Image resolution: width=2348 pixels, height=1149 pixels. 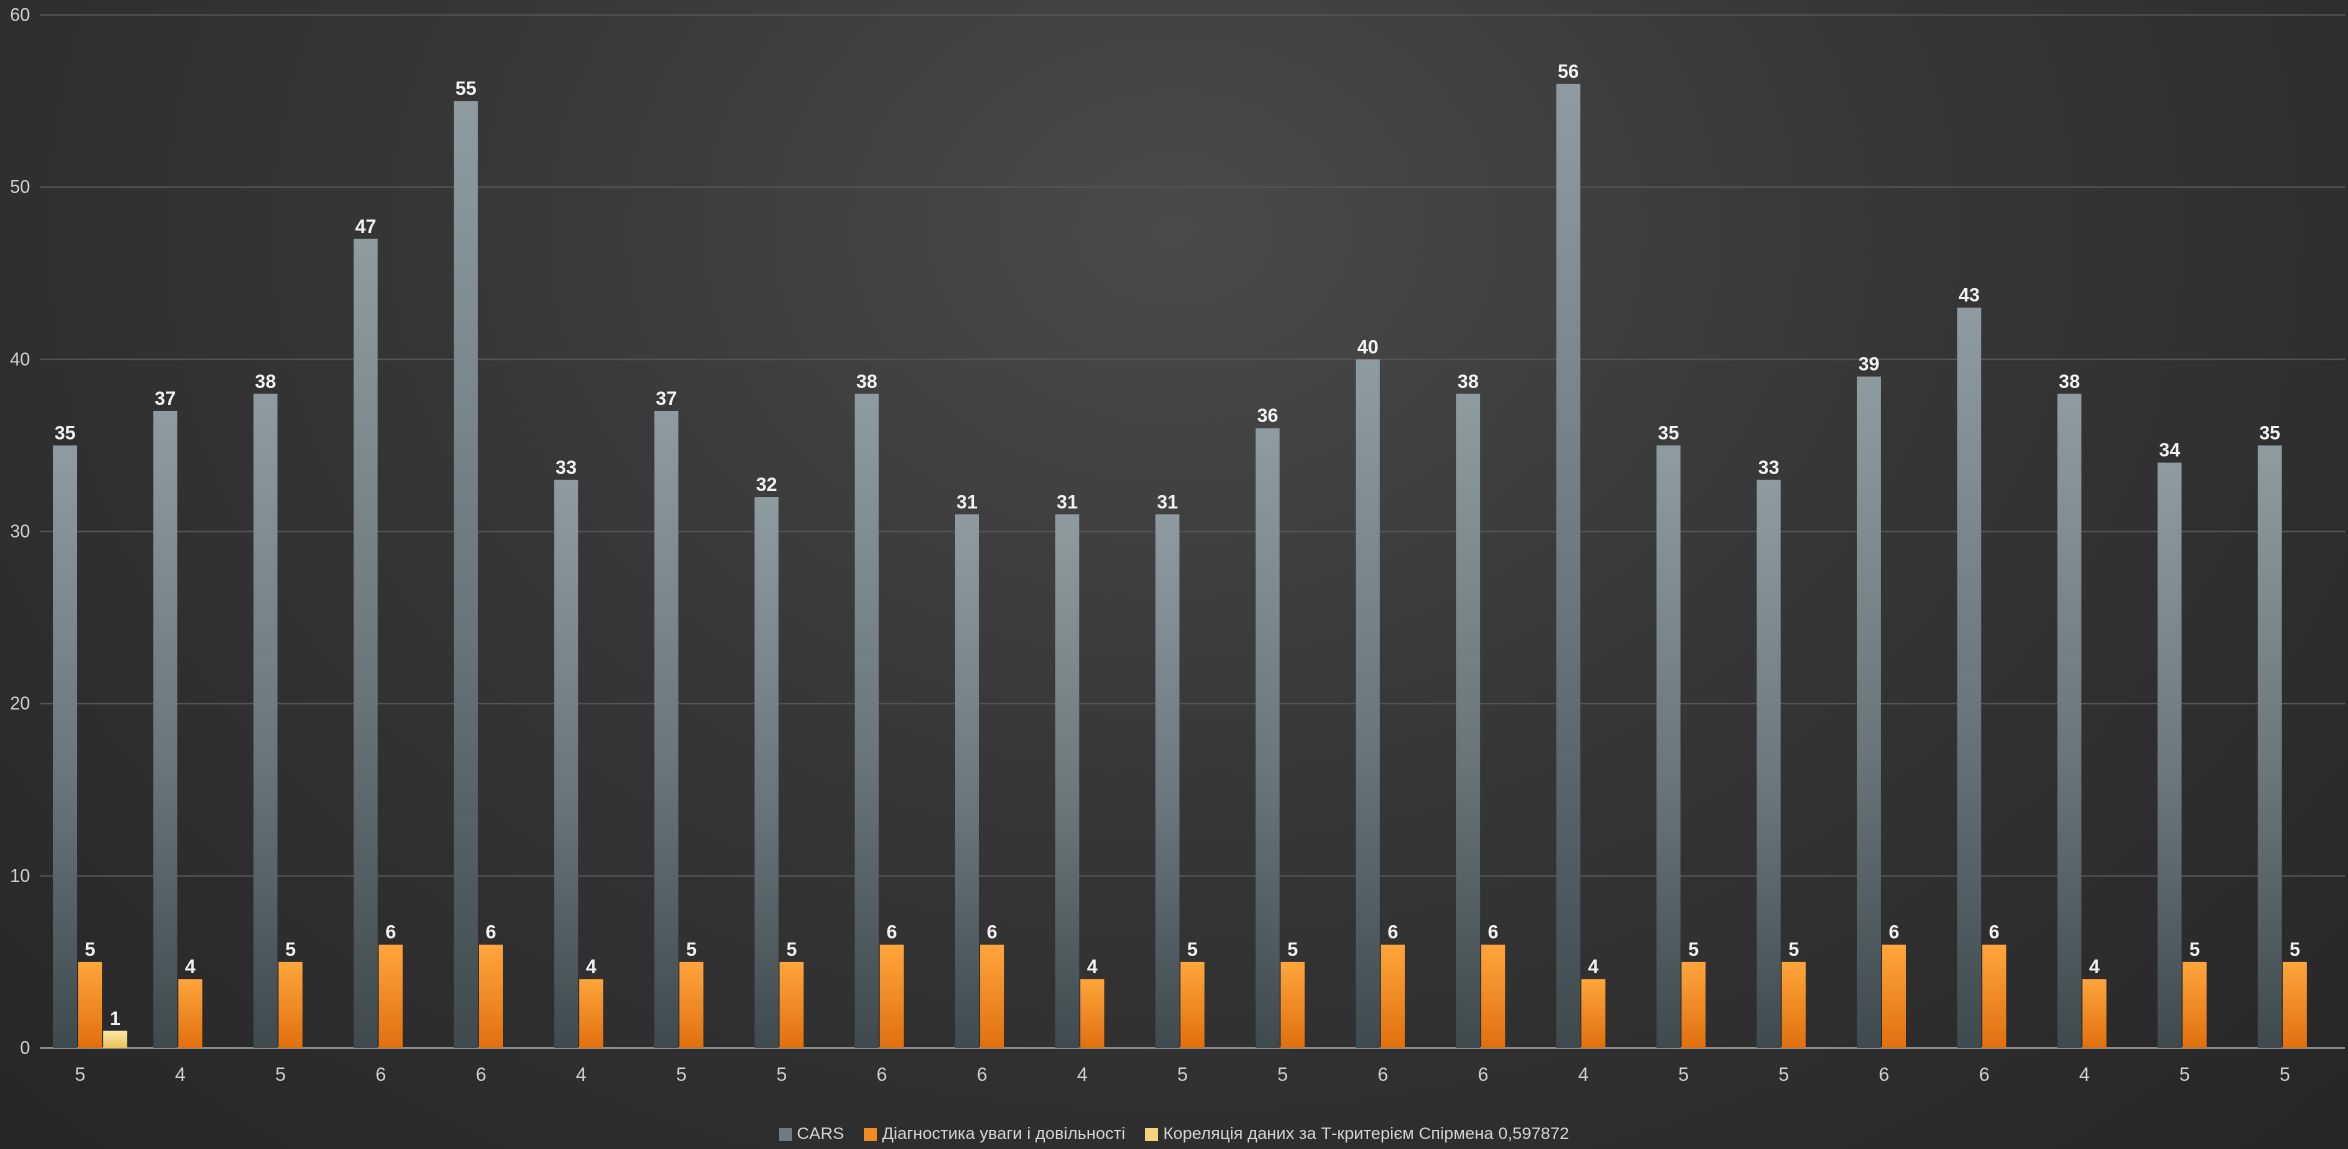 What do you see at coordinates (666, 399) in the screenshot?
I see `data-label-cars: 37` at bounding box center [666, 399].